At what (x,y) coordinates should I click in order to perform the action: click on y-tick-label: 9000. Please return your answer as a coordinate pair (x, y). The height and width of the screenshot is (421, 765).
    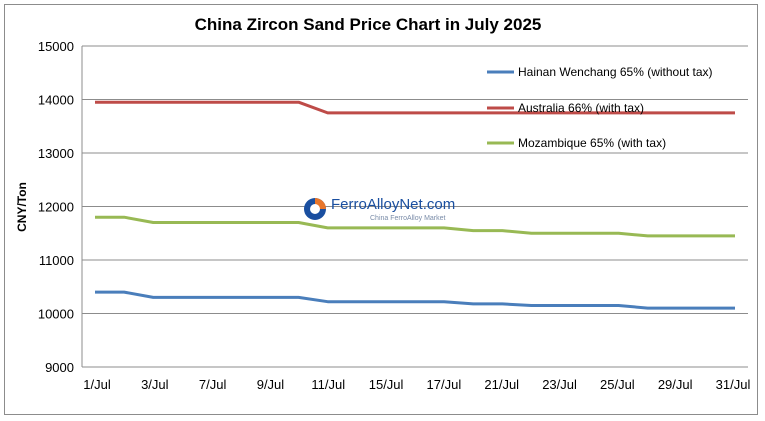
    Looking at the image, I should click on (59, 367).